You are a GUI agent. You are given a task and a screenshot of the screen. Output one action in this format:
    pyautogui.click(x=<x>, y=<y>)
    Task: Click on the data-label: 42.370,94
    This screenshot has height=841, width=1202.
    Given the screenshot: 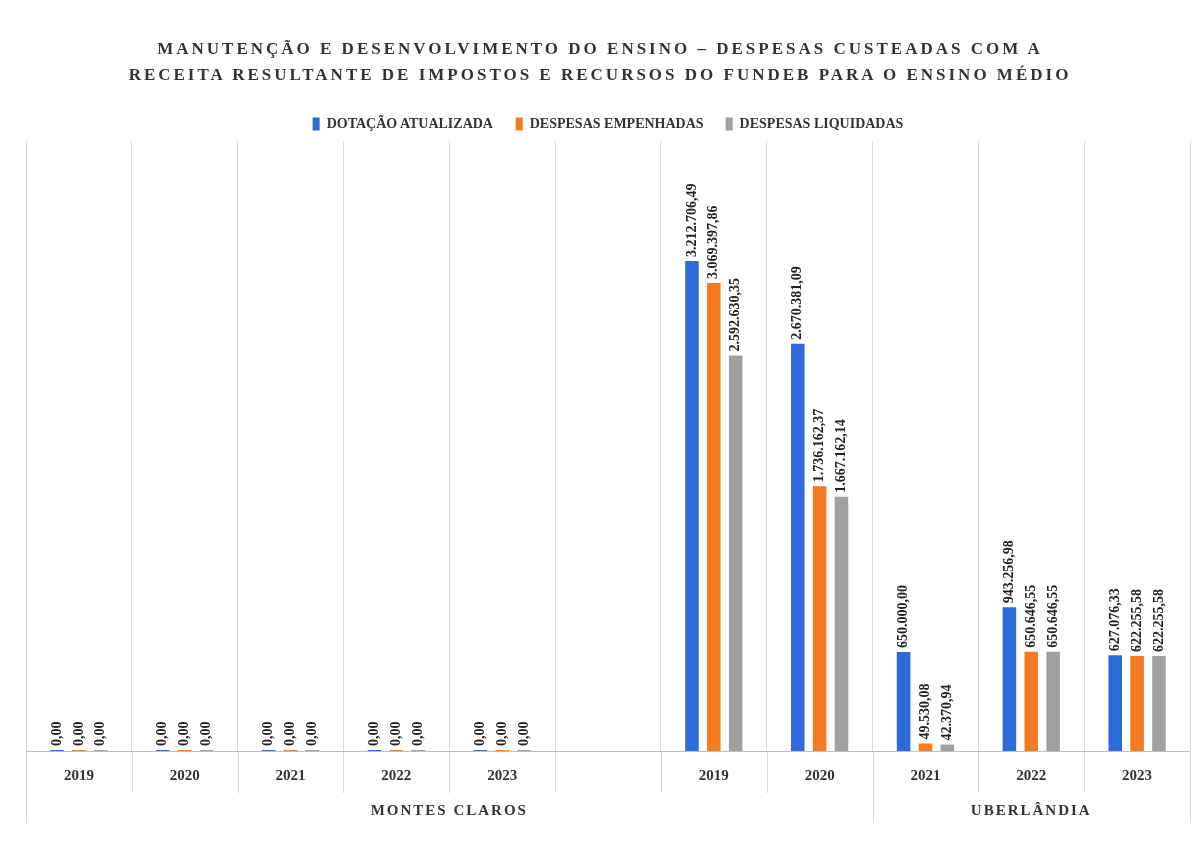 What is the action you would take?
    pyautogui.click(x=946, y=712)
    